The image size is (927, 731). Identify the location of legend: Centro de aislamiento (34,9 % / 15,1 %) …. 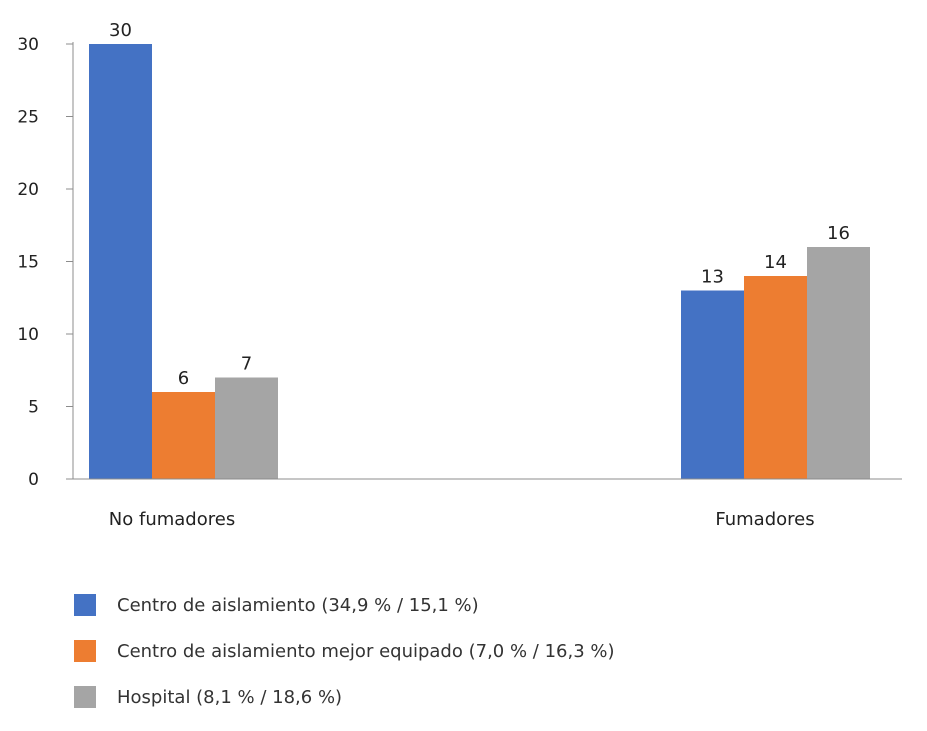
(344, 662).